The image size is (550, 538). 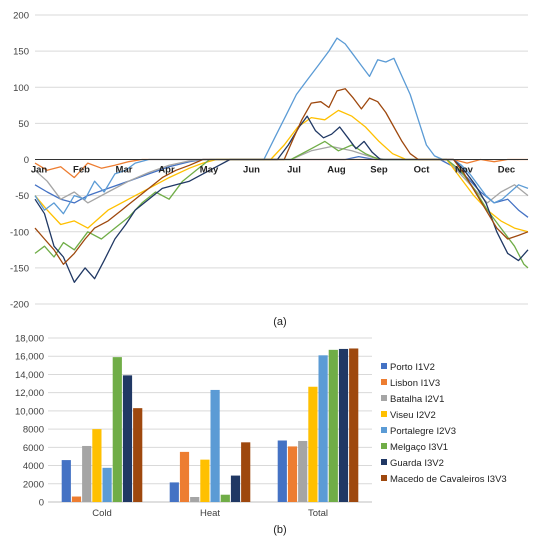 I want to click on legend-swatch-viseu-i2v2, so click(x=384, y=414).